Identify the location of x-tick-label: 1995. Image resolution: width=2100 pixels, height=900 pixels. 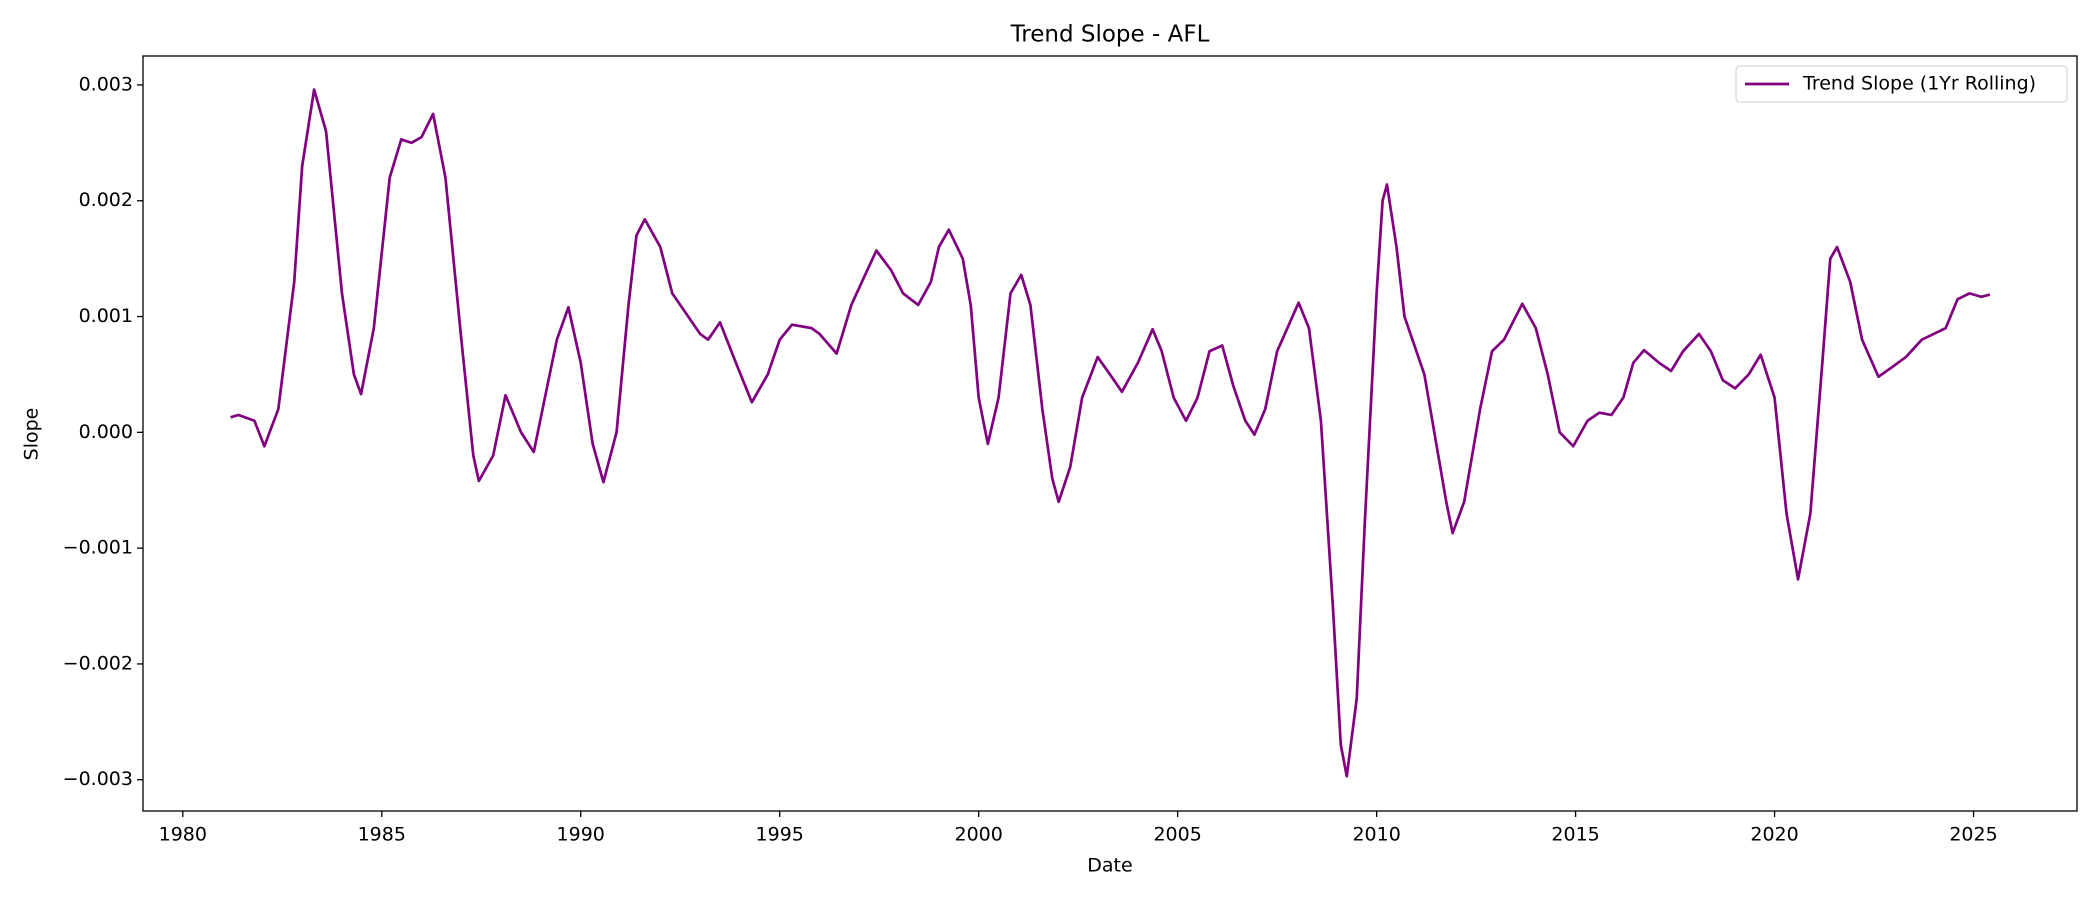
(780, 835).